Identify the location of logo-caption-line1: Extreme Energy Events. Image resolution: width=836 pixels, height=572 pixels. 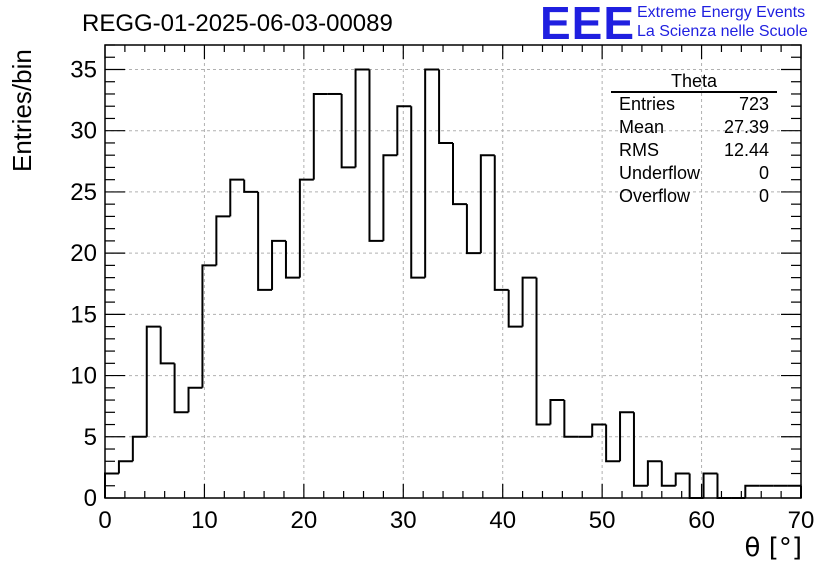
(721, 12).